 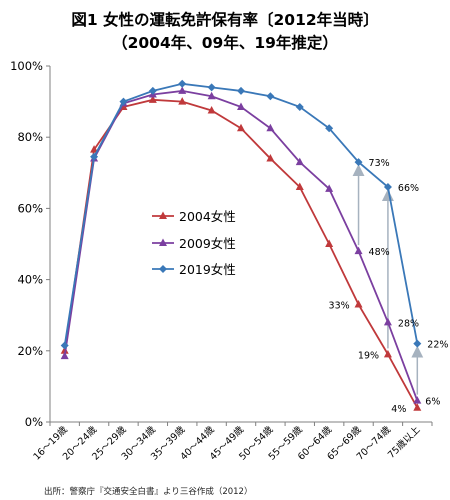 What do you see at coordinates (30, 137) in the screenshot?
I see `y-tick-label: 80%` at bounding box center [30, 137].